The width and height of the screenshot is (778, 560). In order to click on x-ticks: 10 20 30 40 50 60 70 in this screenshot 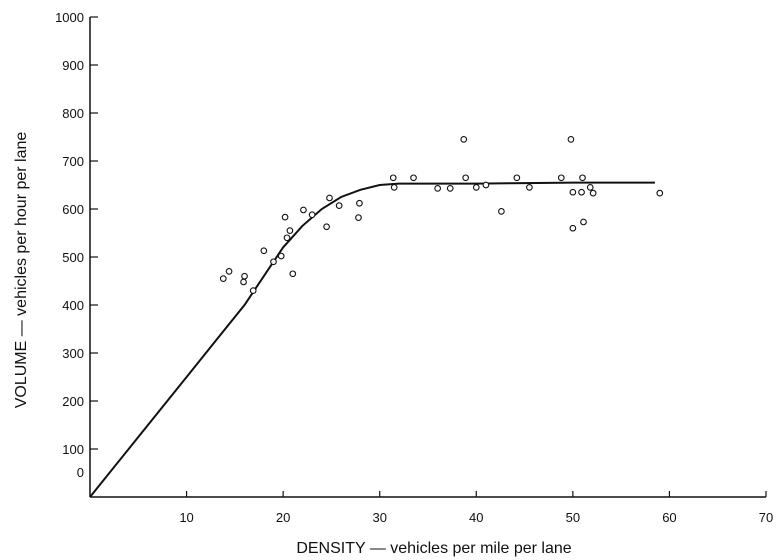, I will do `click(476, 508)`.